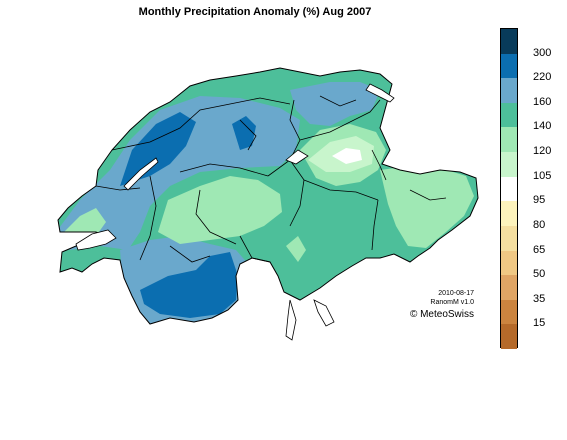  I want to click on legend-label: 50, so click(539, 274).